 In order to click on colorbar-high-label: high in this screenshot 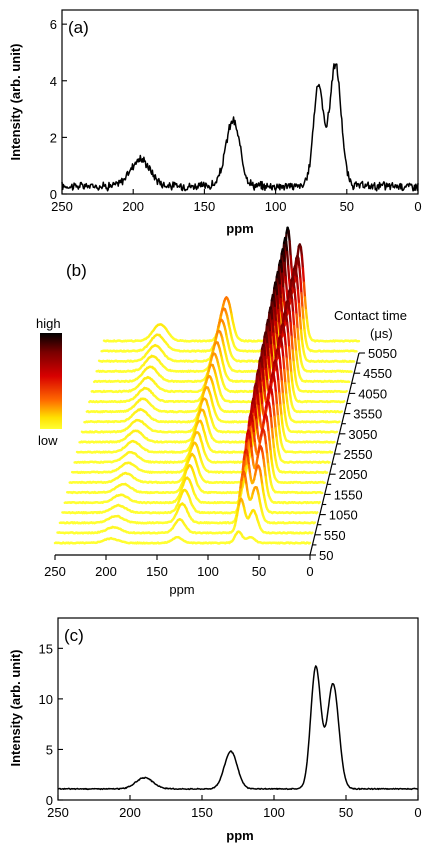, I will do `click(48, 323)`.